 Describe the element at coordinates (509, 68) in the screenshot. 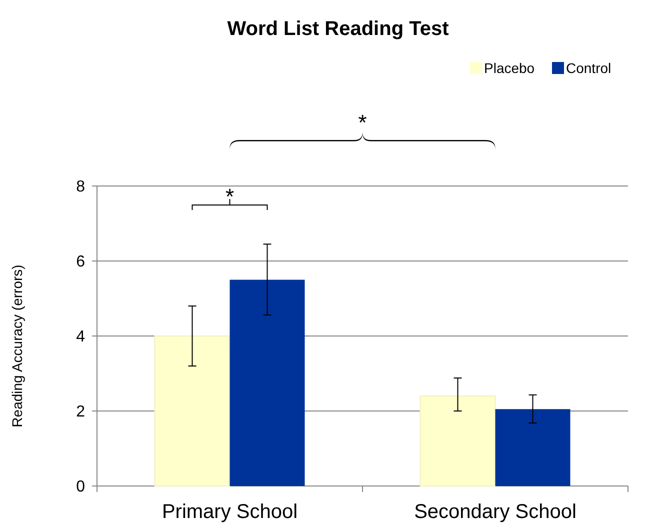

I see `legend-label: Placebo` at that location.